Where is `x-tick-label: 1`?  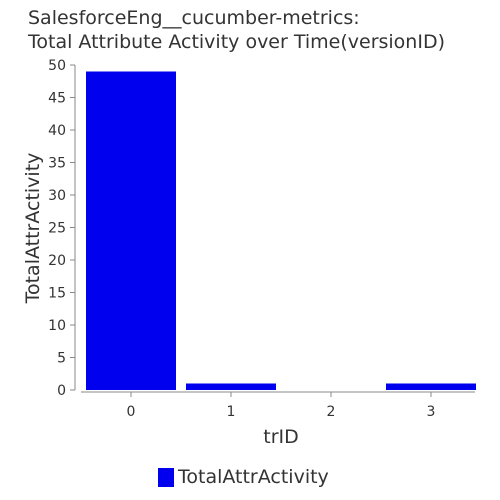 x-tick-label: 1 is located at coordinates (231, 412).